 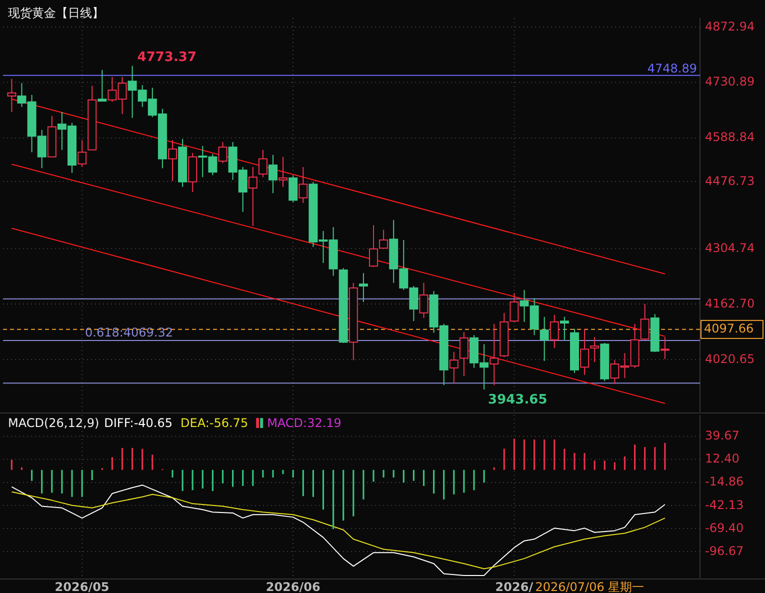 What do you see at coordinates (730, 359) in the screenshot?
I see `y-tick-label: 4020.65` at bounding box center [730, 359].